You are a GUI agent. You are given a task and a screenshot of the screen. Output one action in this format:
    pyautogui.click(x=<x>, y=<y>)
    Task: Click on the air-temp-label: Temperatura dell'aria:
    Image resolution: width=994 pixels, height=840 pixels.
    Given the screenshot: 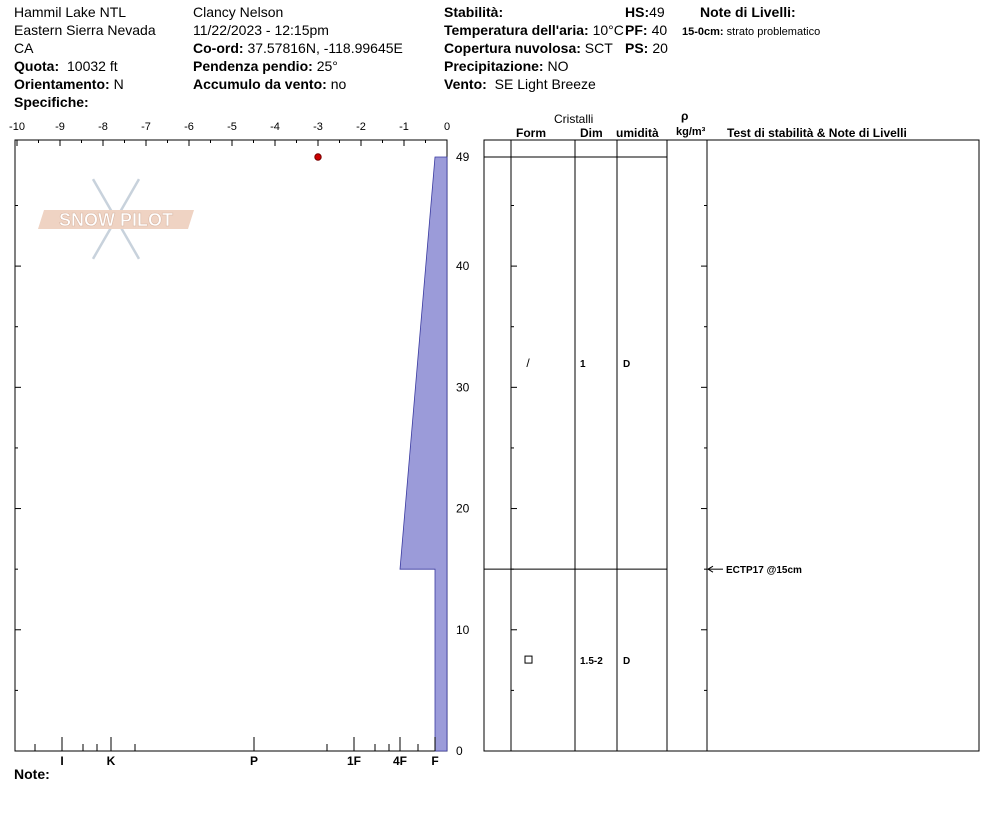 What is the action you would take?
    pyautogui.click(x=516, y=30)
    